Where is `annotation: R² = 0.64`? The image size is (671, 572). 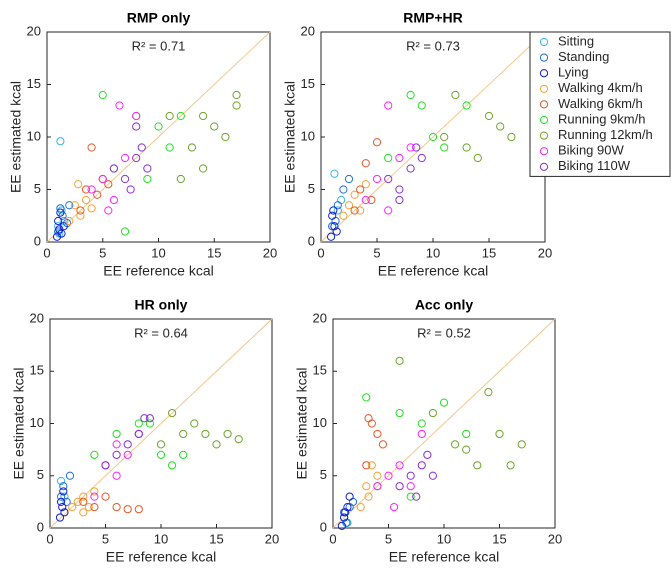 annotation: R² = 0.64 is located at coordinates (161, 332).